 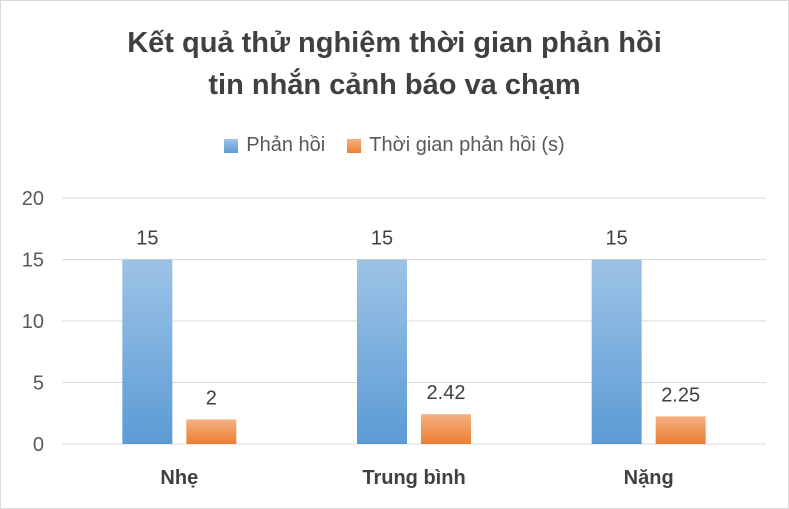 I want to click on y-tick-label-3: 15, so click(x=33, y=261).